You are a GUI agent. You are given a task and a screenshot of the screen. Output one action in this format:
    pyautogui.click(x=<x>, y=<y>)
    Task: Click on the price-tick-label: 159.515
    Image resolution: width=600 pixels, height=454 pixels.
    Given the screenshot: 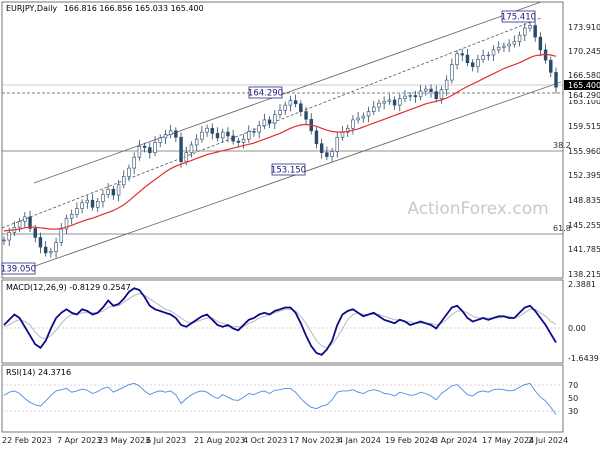 What is the action you would take?
    pyautogui.click(x=584, y=126)
    